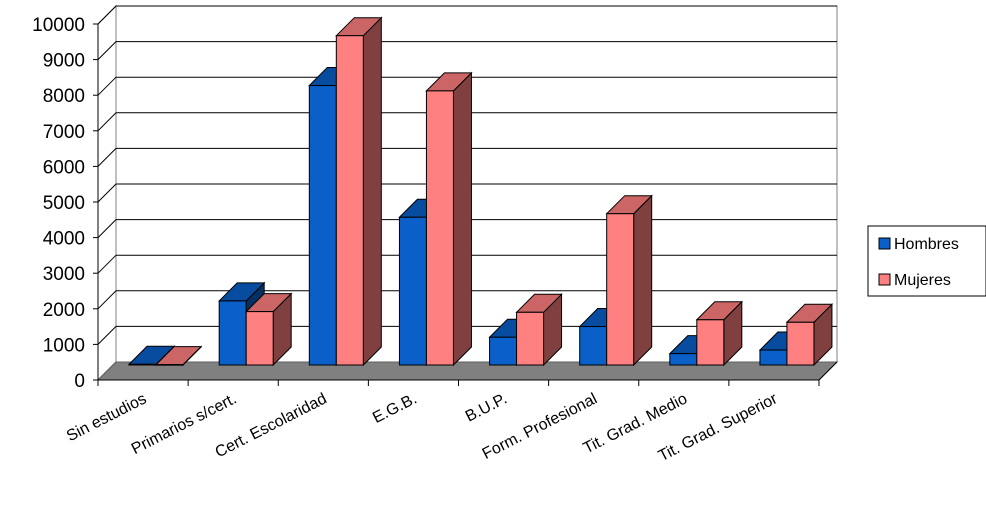 The width and height of the screenshot is (986, 512). I want to click on legend: Hombres Mujeres, so click(926, 261).